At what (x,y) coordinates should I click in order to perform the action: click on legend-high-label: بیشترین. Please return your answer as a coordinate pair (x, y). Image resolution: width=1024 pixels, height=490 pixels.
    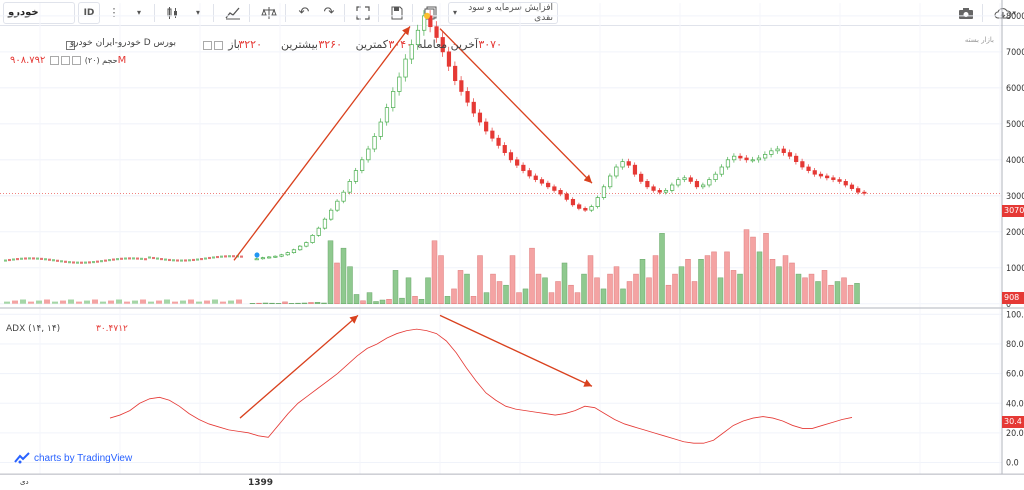
    Looking at the image, I should click on (299, 44).